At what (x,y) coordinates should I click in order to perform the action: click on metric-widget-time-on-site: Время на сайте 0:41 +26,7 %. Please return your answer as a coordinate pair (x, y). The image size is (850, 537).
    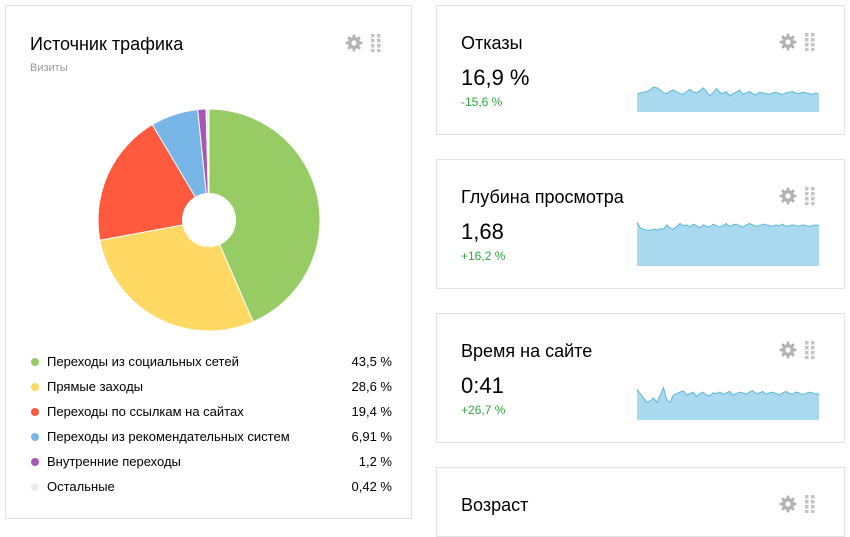
    Looking at the image, I should click on (640, 378).